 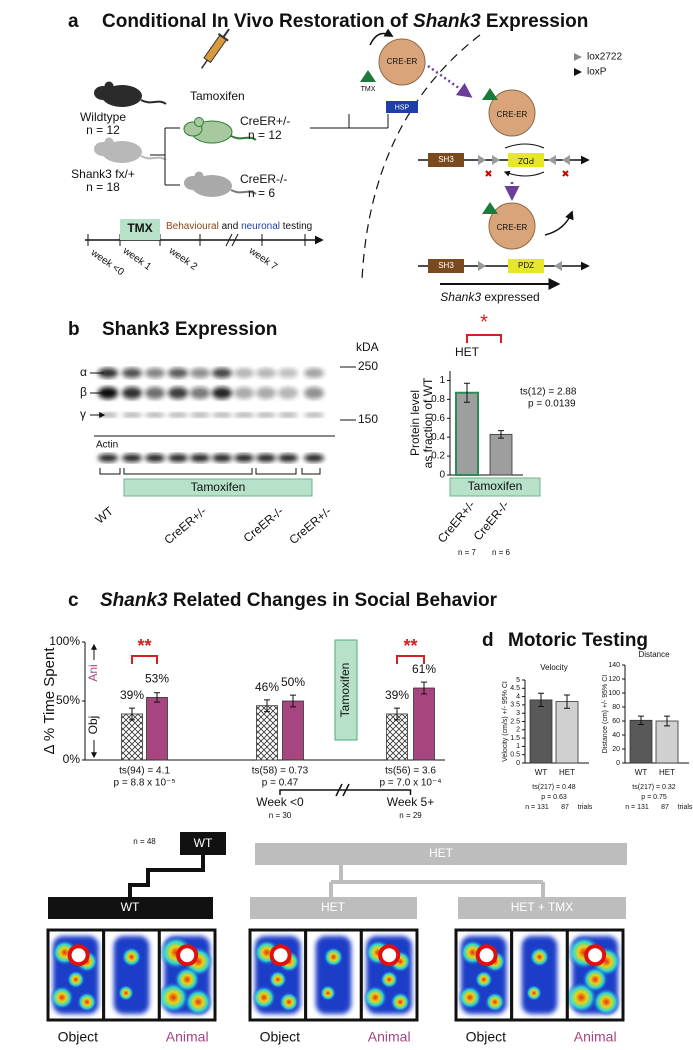 What do you see at coordinates (505, 721) in the screenshot?
I see `y-axis-label: Velocity (cm/s) +/- 95% CI` at bounding box center [505, 721].